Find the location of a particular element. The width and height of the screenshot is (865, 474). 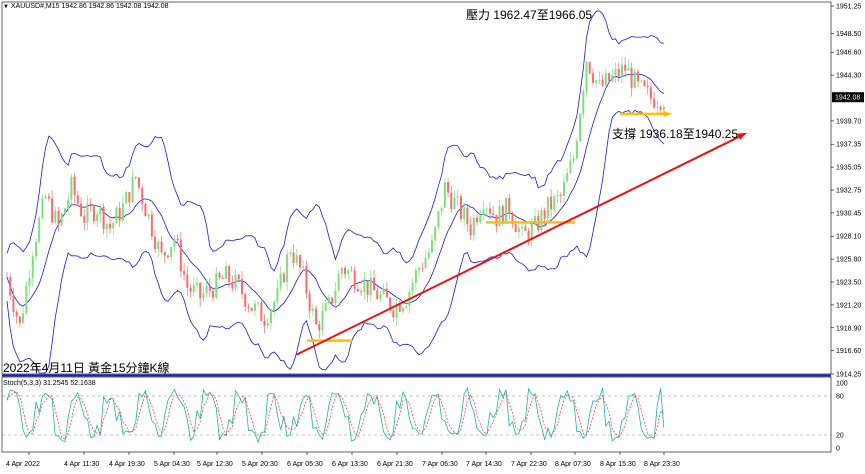

y-tick-label: 1935.05 is located at coordinates (848, 168).